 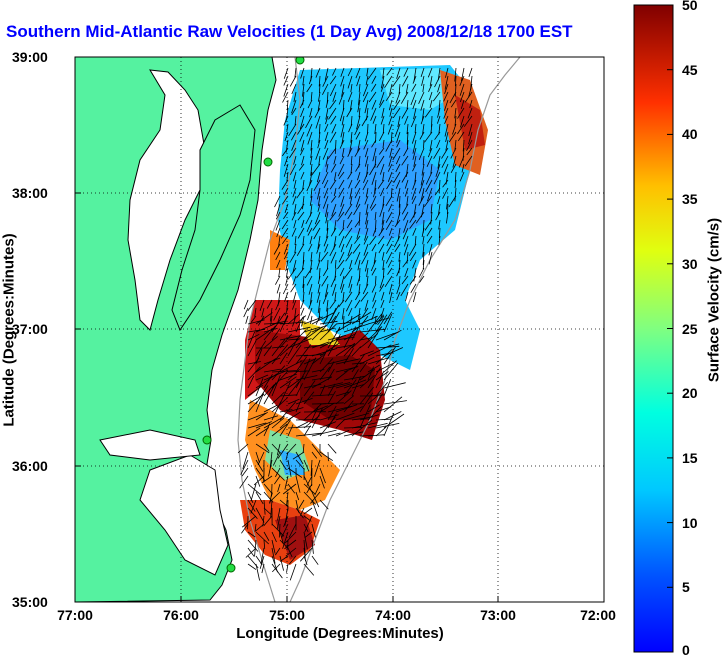 What do you see at coordinates (30, 193) in the screenshot?
I see `y-tick-label: 38:00` at bounding box center [30, 193].